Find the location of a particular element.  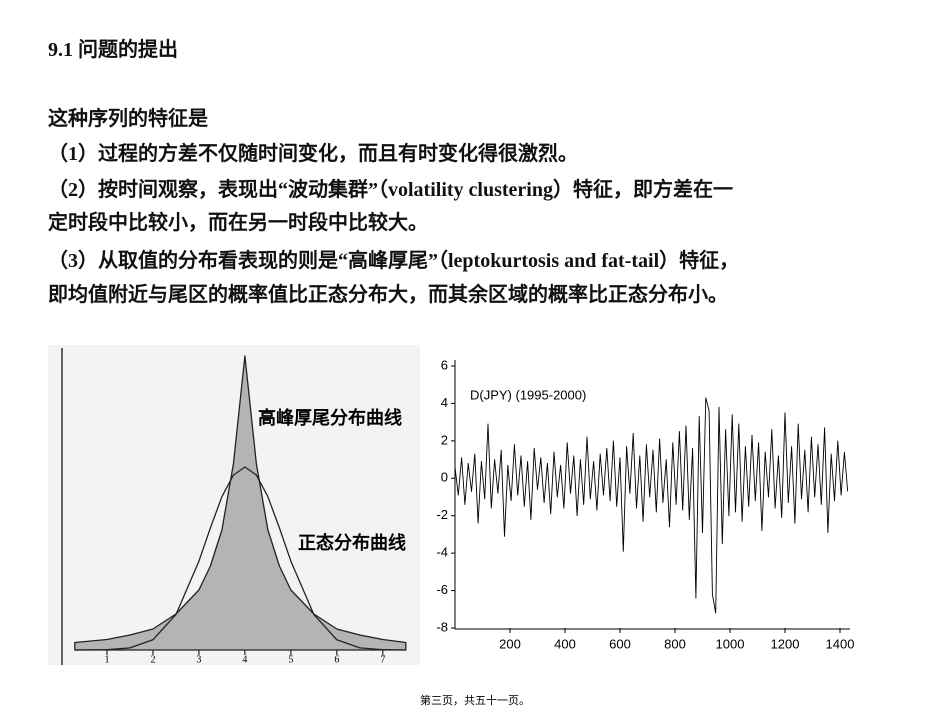

x-tick-label: 1 is located at coordinates (106, 659).